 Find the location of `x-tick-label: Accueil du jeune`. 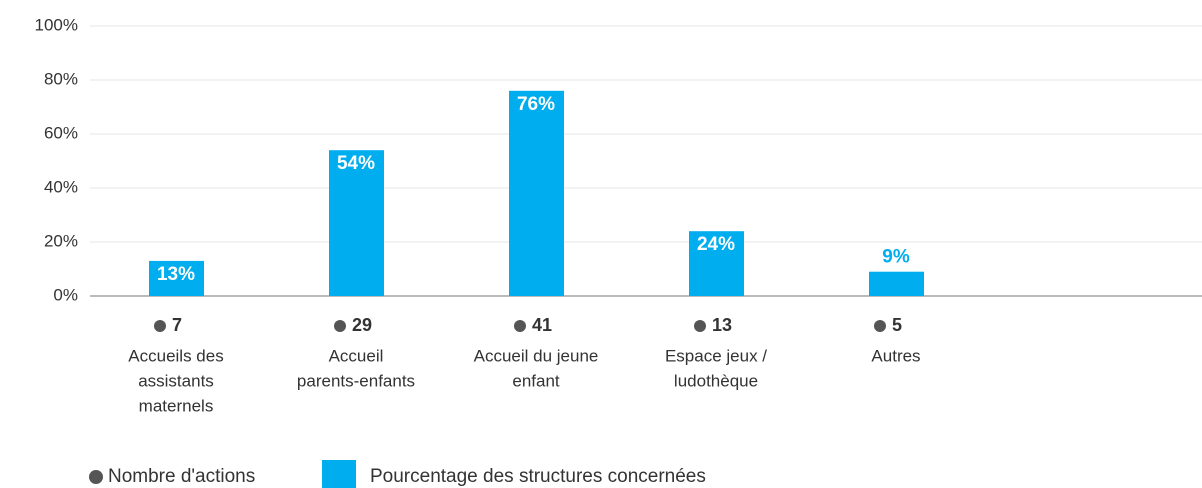

x-tick-label: Accueil du jeune is located at coordinates (536, 355).